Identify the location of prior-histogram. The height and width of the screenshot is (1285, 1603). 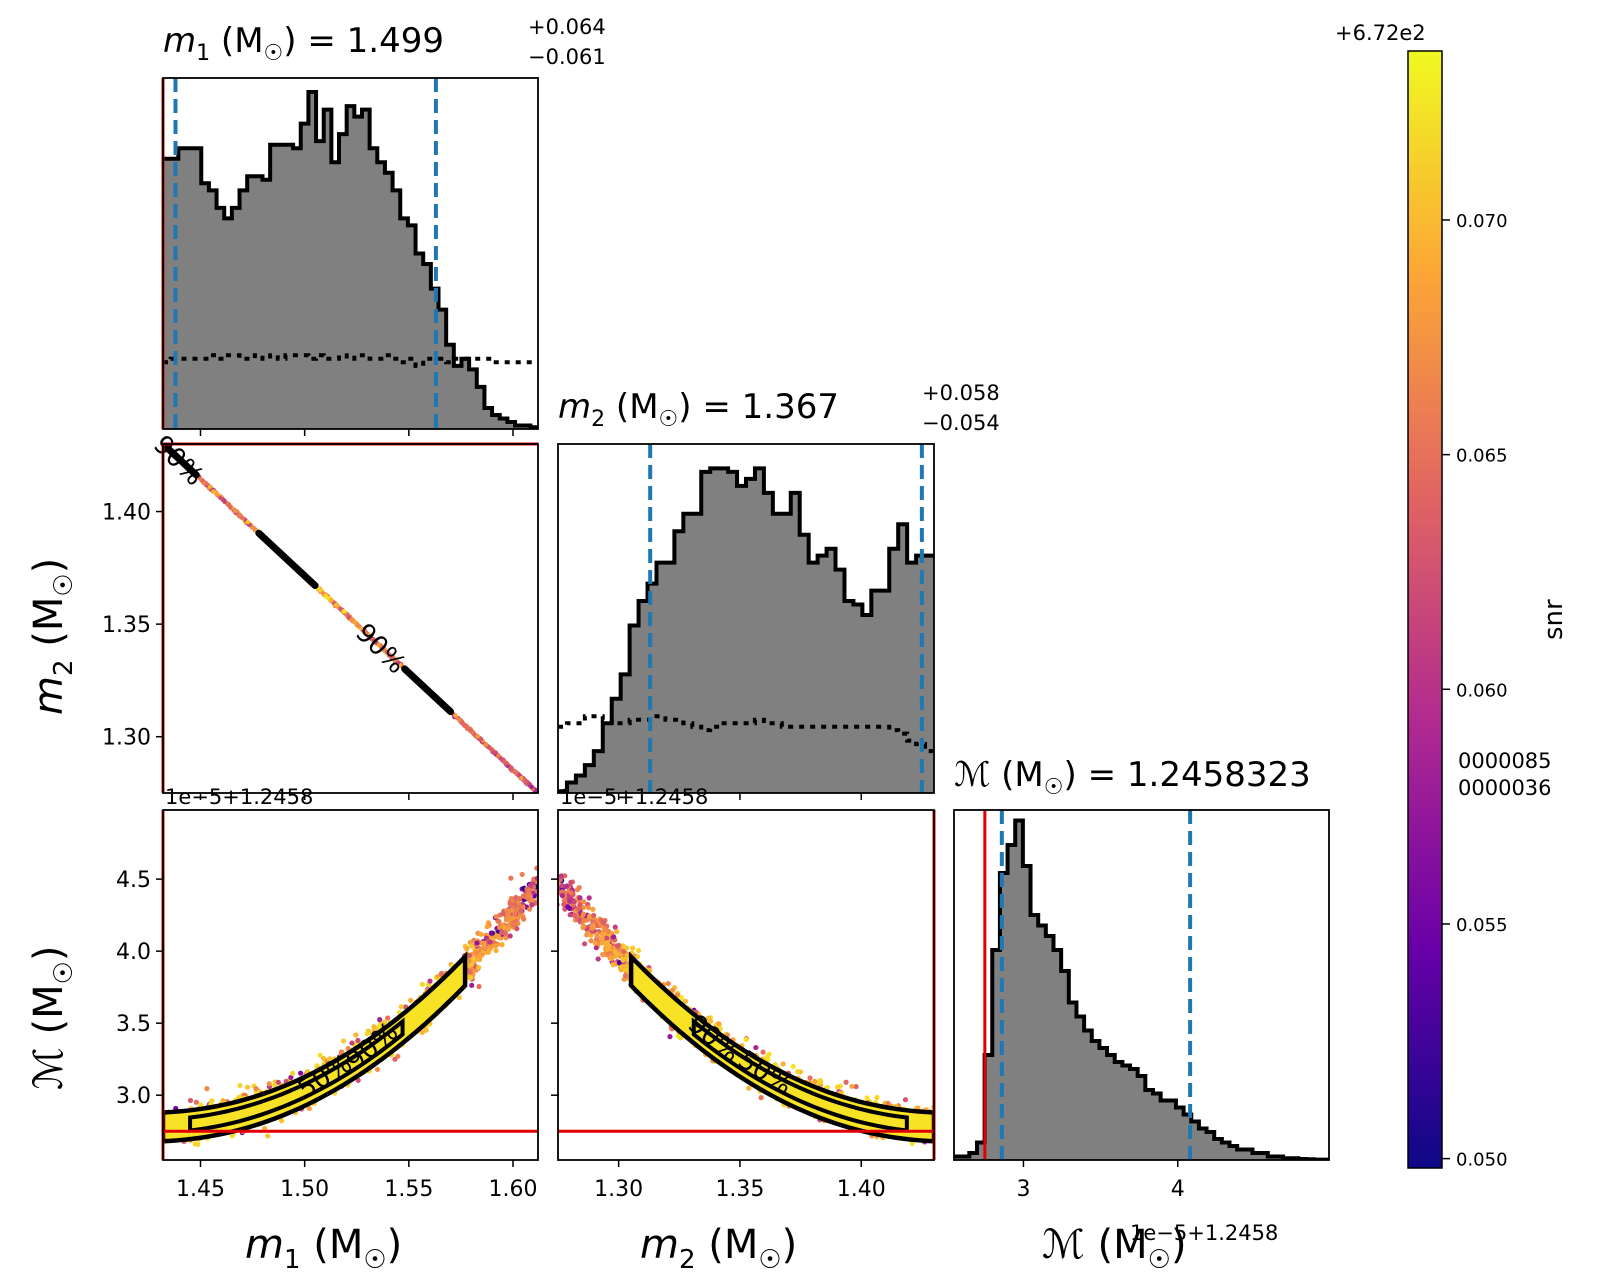
(350, 360).